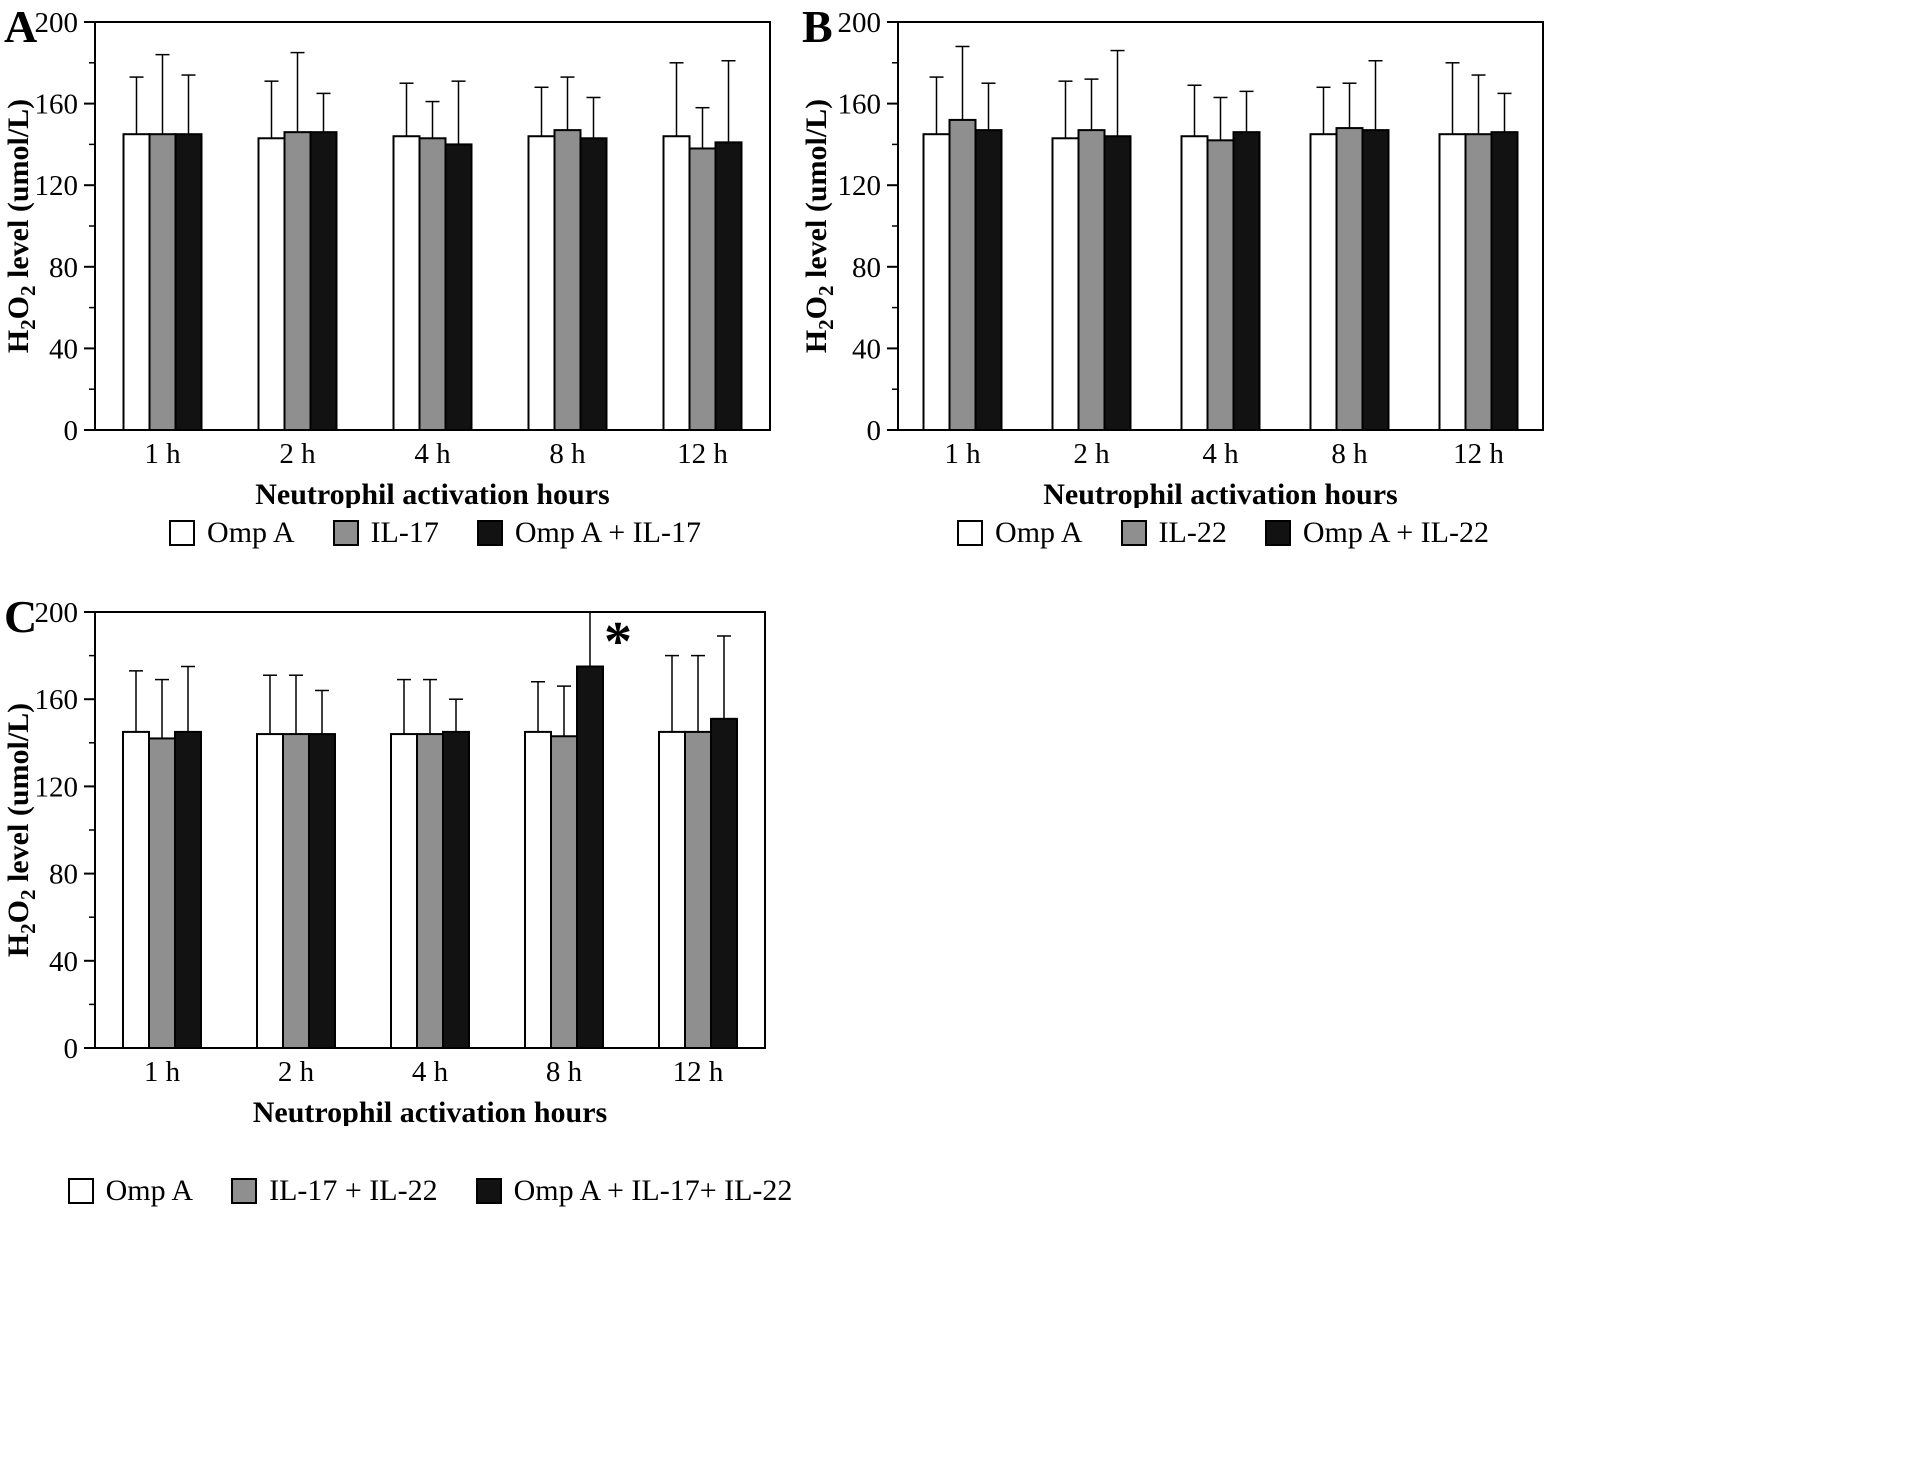 The height and width of the screenshot is (1462, 1909). I want to click on legend-item: Omp A + IL-17, so click(588, 533).